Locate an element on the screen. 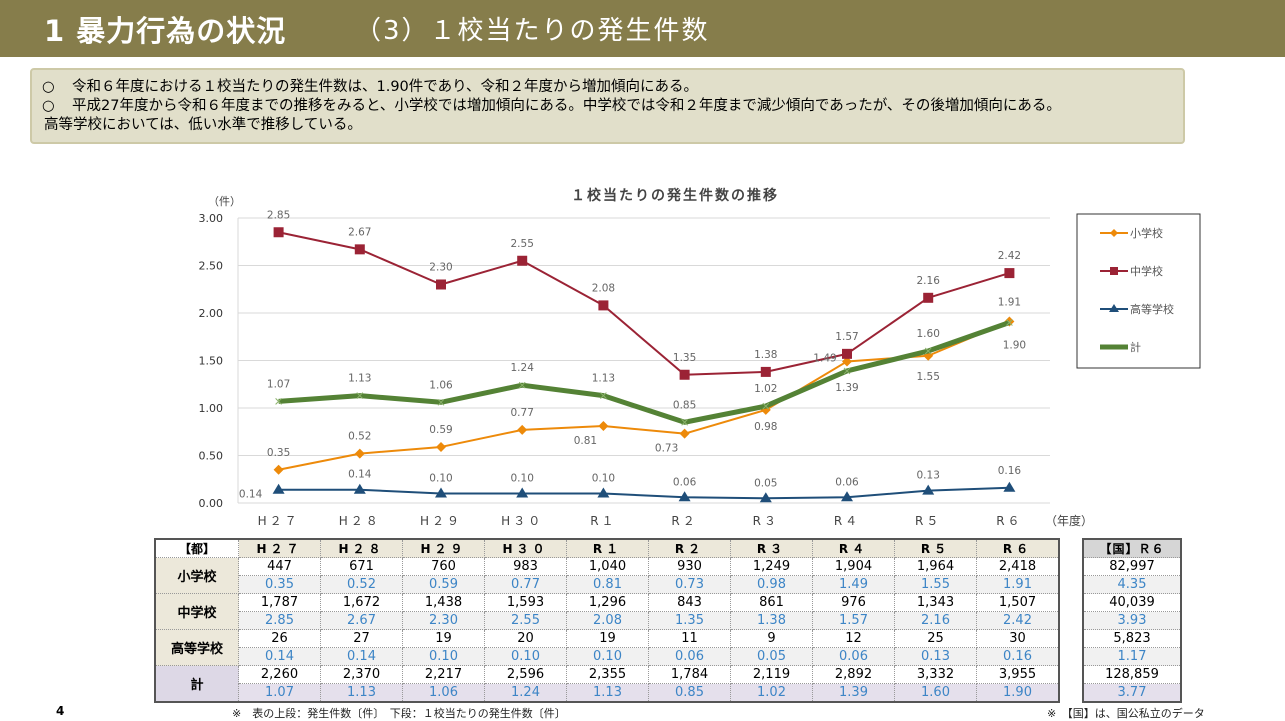 The height and width of the screenshot is (721, 1285). count-cell: 1,438 is located at coordinates (443, 602).